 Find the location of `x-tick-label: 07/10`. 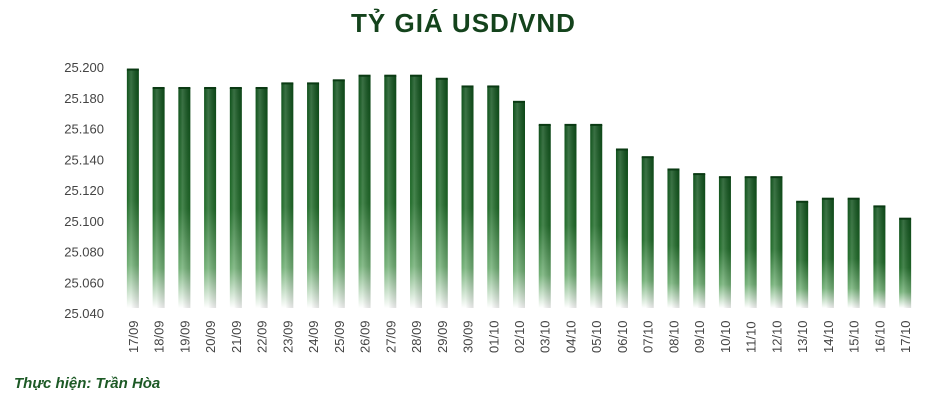

x-tick-label: 07/10 is located at coordinates (648, 336).